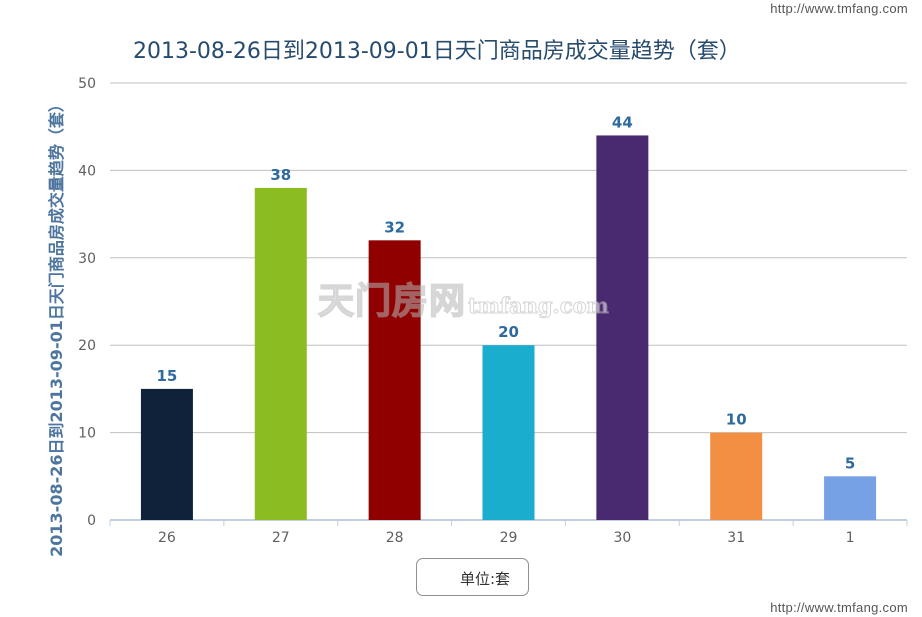 The height and width of the screenshot is (617, 922). What do you see at coordinates (850, 463) in the screenshot?
I see `data-label: 5` at bounding box center [850, 463].